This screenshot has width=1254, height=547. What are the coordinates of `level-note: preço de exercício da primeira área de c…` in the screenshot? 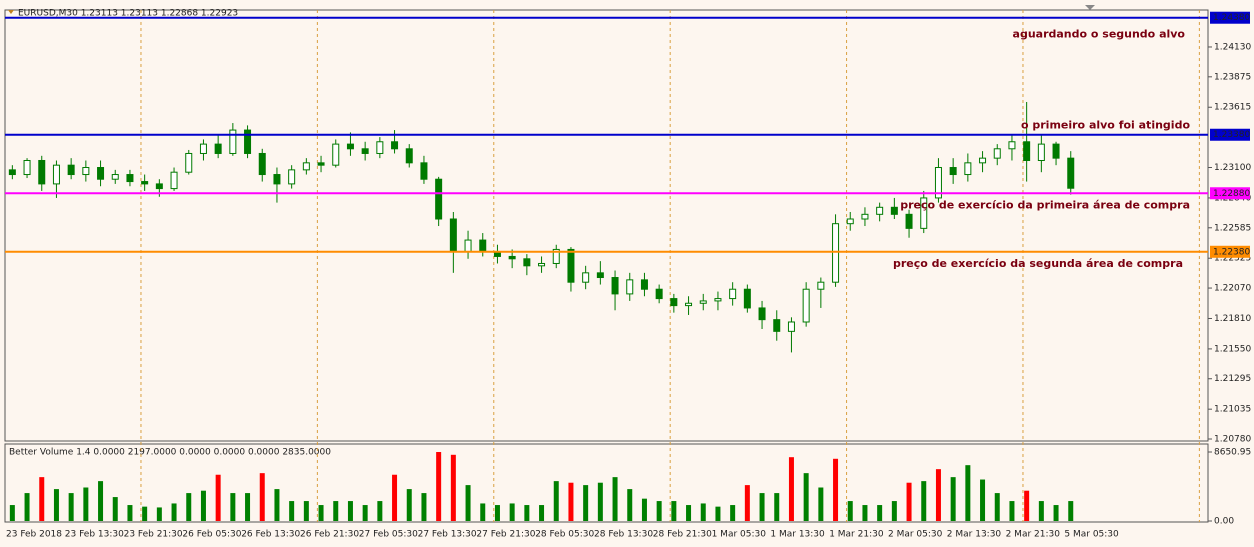 It's located at (1045, 204).